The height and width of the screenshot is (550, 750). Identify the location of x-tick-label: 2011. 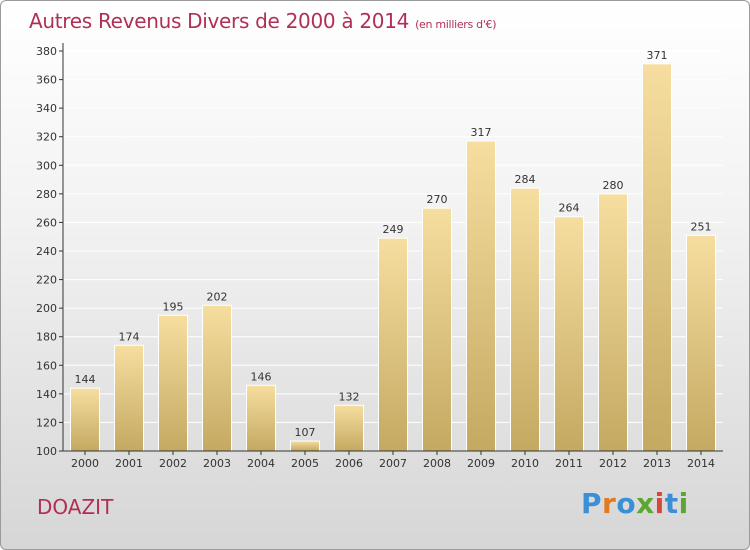
(569, 463).